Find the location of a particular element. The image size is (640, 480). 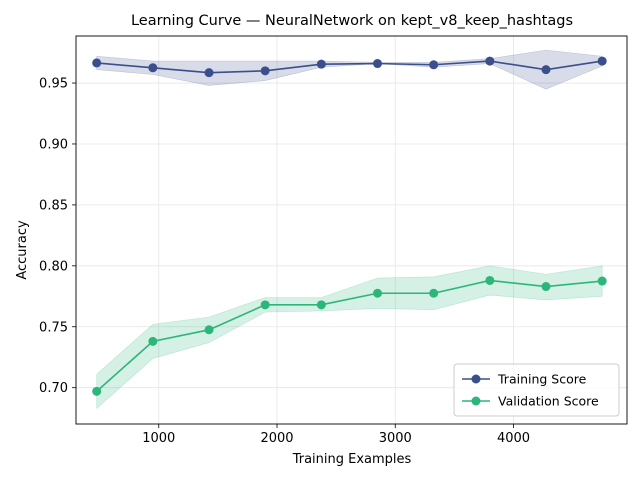

x-tick-label: 2000 is located at coordinates (276, 438).